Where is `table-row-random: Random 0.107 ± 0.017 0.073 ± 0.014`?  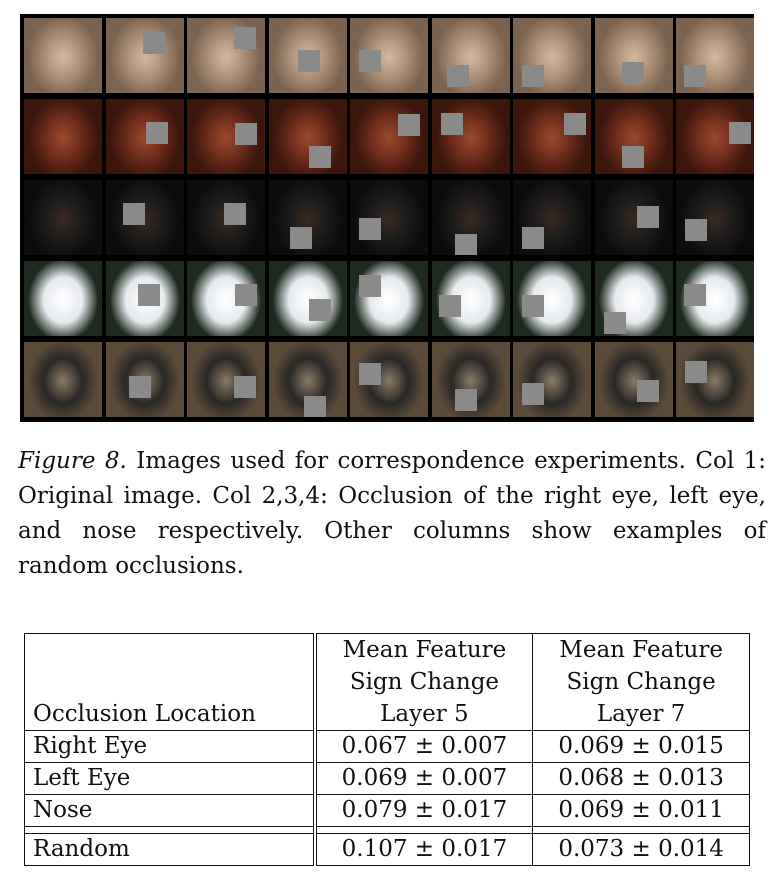 table-row-random: Random 0.107 ± 0.017 0.073 ± 0.014 is located at coordinates (386, 849).